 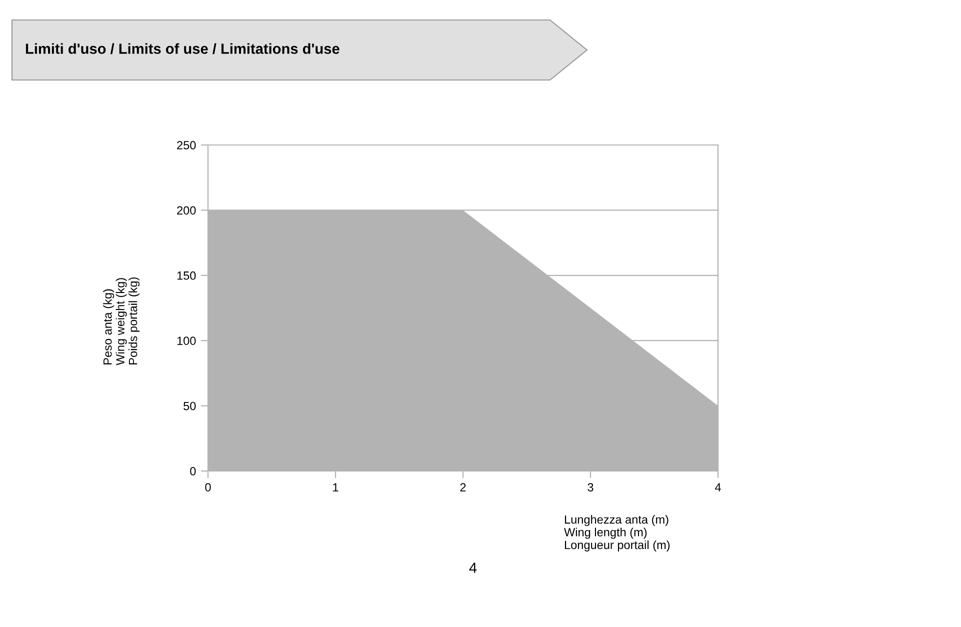 I want to click on x-axis-title: Lunghezza anta (m) Wing length (m) Longueur portail (m), so click(x=617, y=533).